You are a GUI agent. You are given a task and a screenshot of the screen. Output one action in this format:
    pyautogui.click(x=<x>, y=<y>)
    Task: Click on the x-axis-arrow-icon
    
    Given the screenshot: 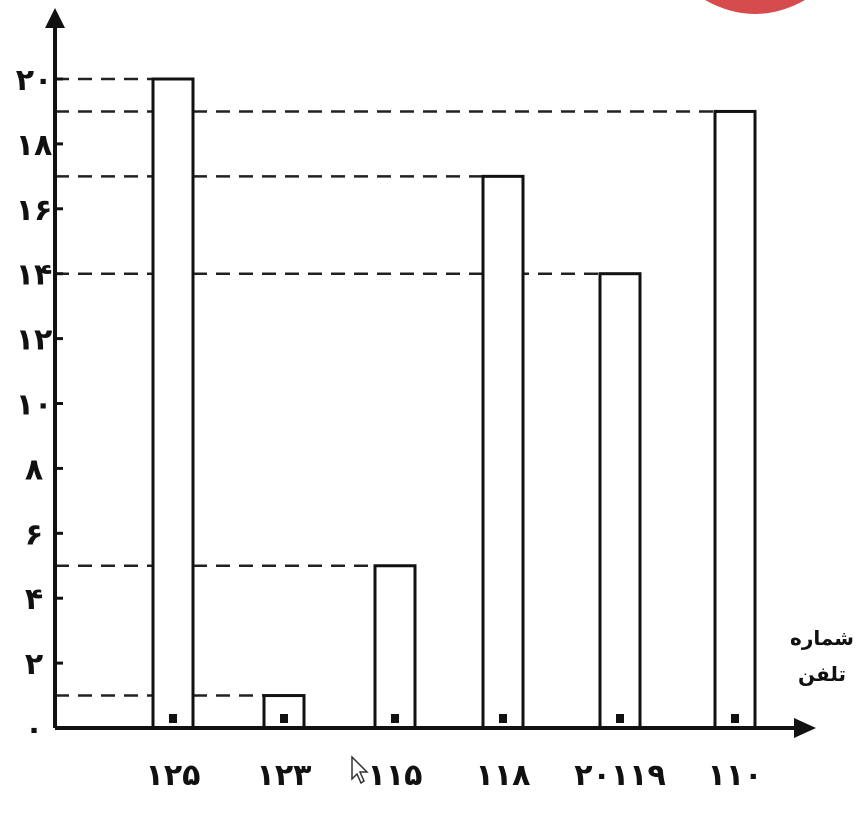 What is the action you would take?
    pyautogui.click(x=805, y=728)
    